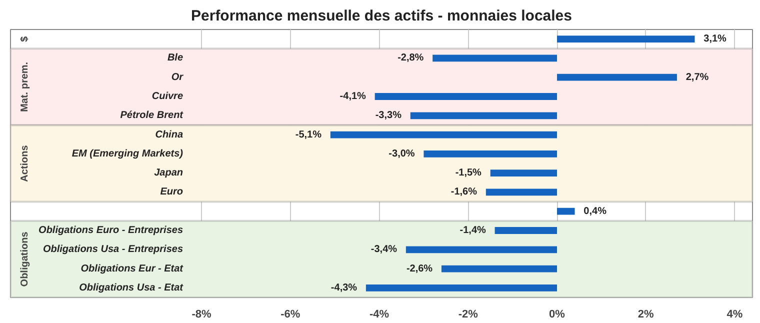 The image size is (760, 323). What do you see at coordinates (697, 77) in the screenshot?
I see `data-label: 2,7%` at bounding box center [697, 77].